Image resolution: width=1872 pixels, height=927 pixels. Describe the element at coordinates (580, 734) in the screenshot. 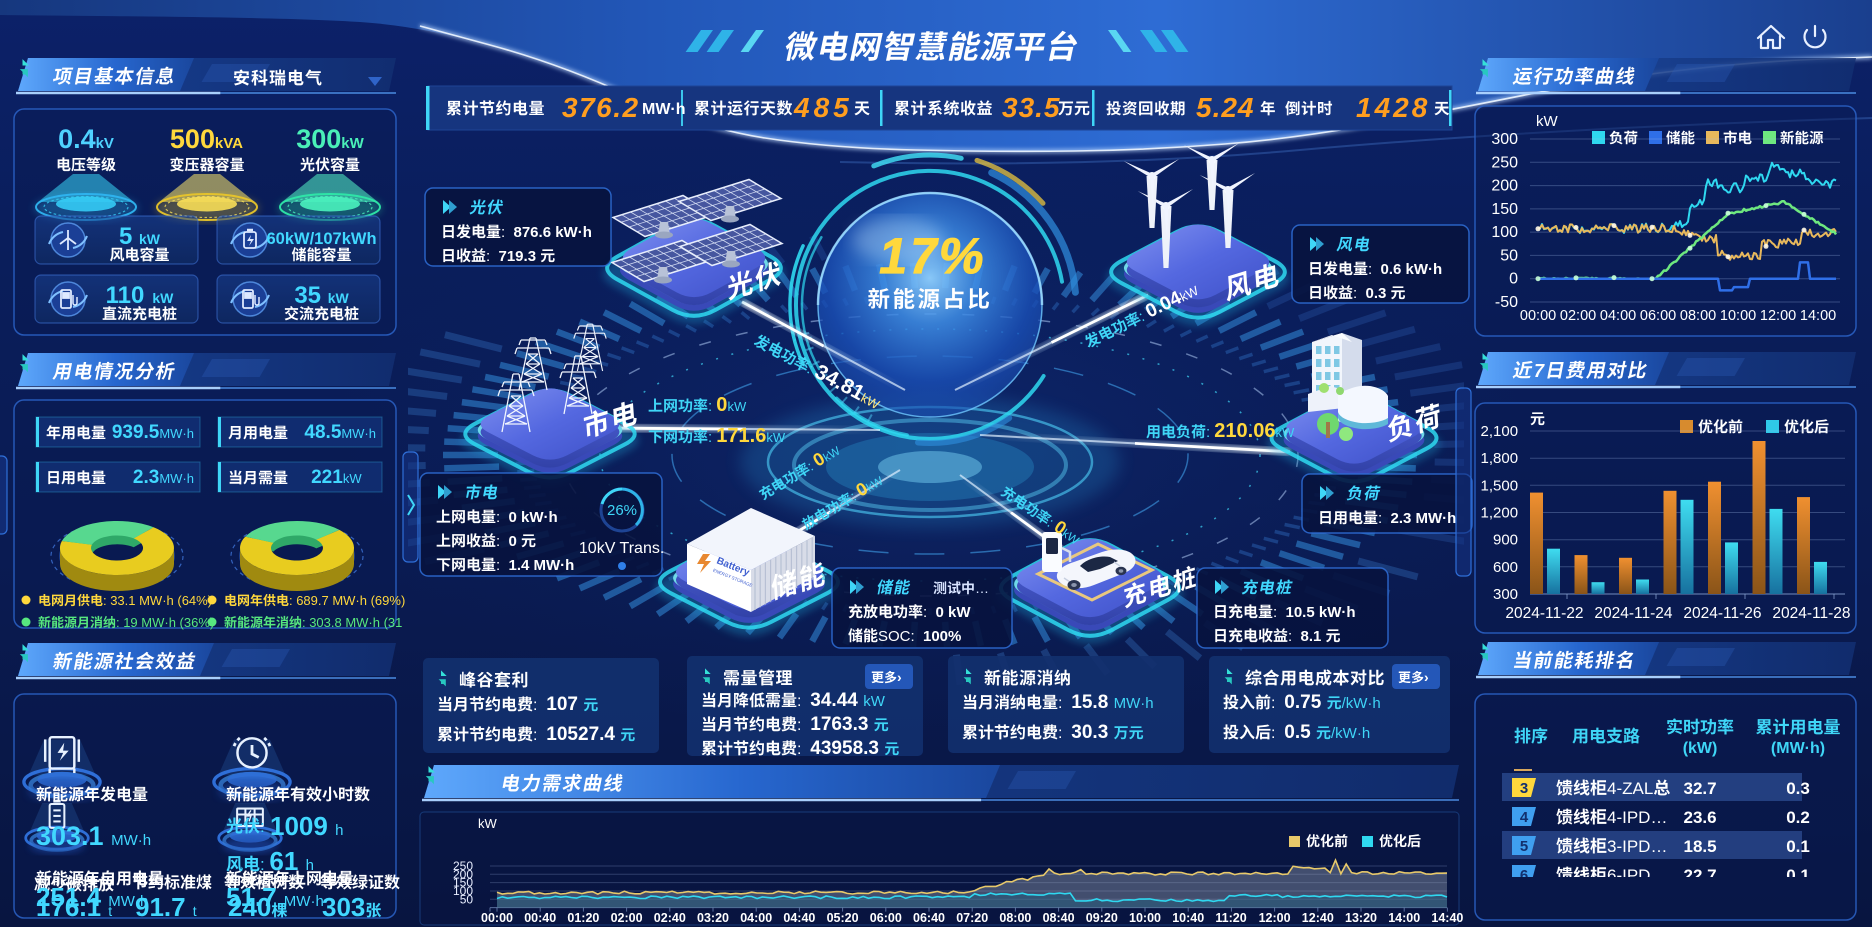

I see `svg-text: 10527.4` at that location.